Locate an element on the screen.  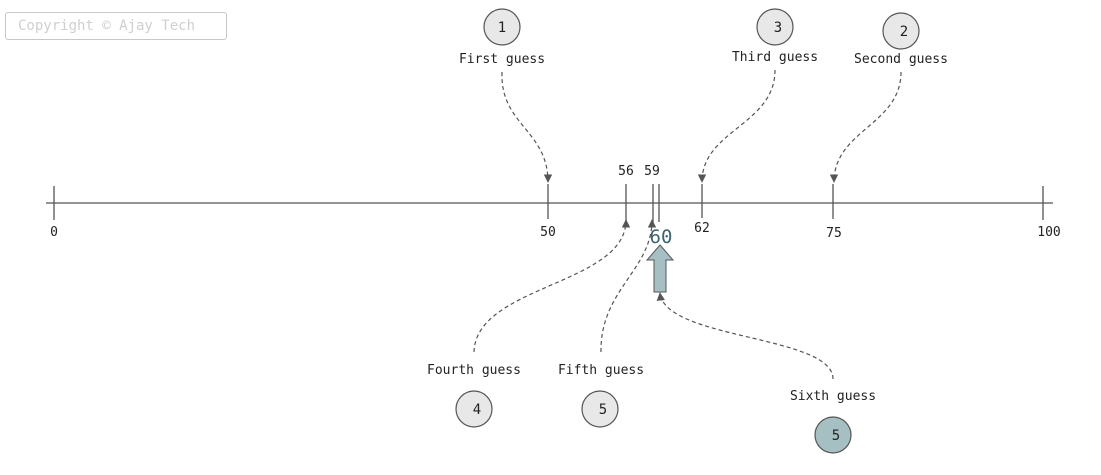
guess-third: 3 Third guess is located at coordinates (775, 36).